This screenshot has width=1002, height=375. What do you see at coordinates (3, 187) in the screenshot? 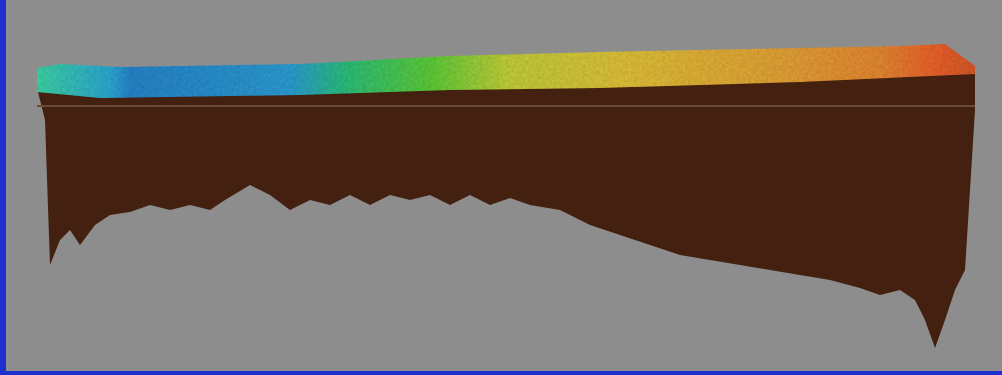
I see `frame-left` at bounding box center [3, 187].